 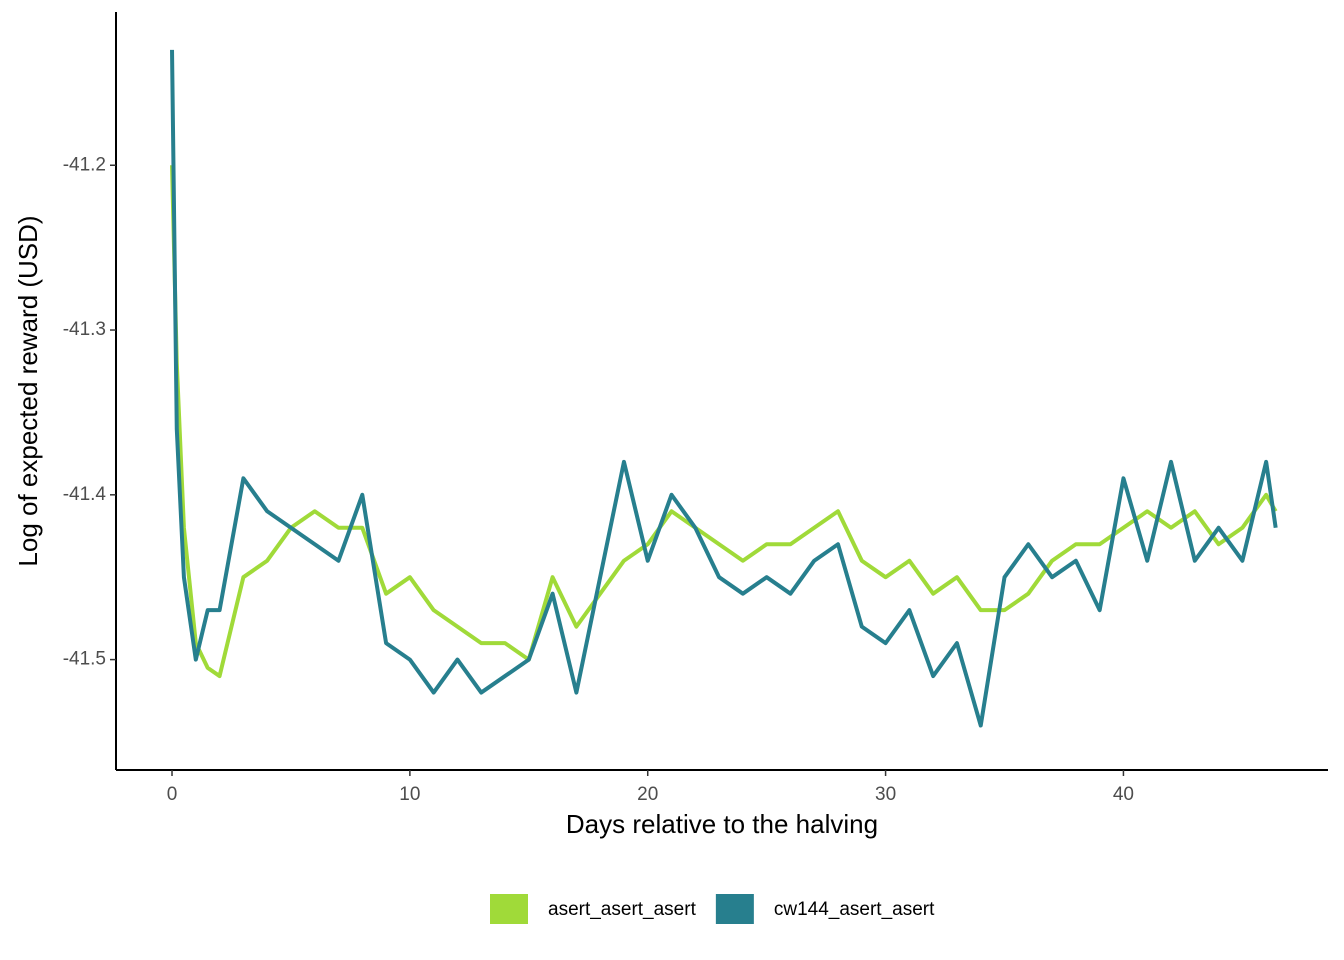 I want to click on legend-label: cw144_asert_asert, so click(x=854, y=909).